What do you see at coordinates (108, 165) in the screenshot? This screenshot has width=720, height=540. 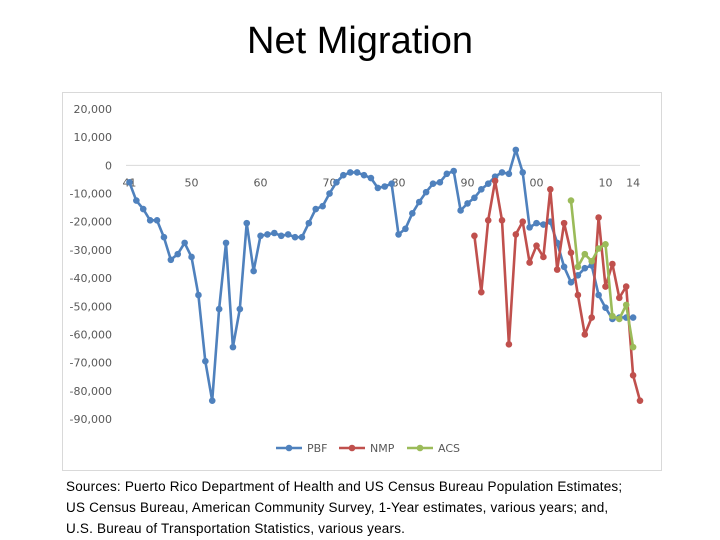 I see `y-tick-label: 0` at bounding box center [108, 165].